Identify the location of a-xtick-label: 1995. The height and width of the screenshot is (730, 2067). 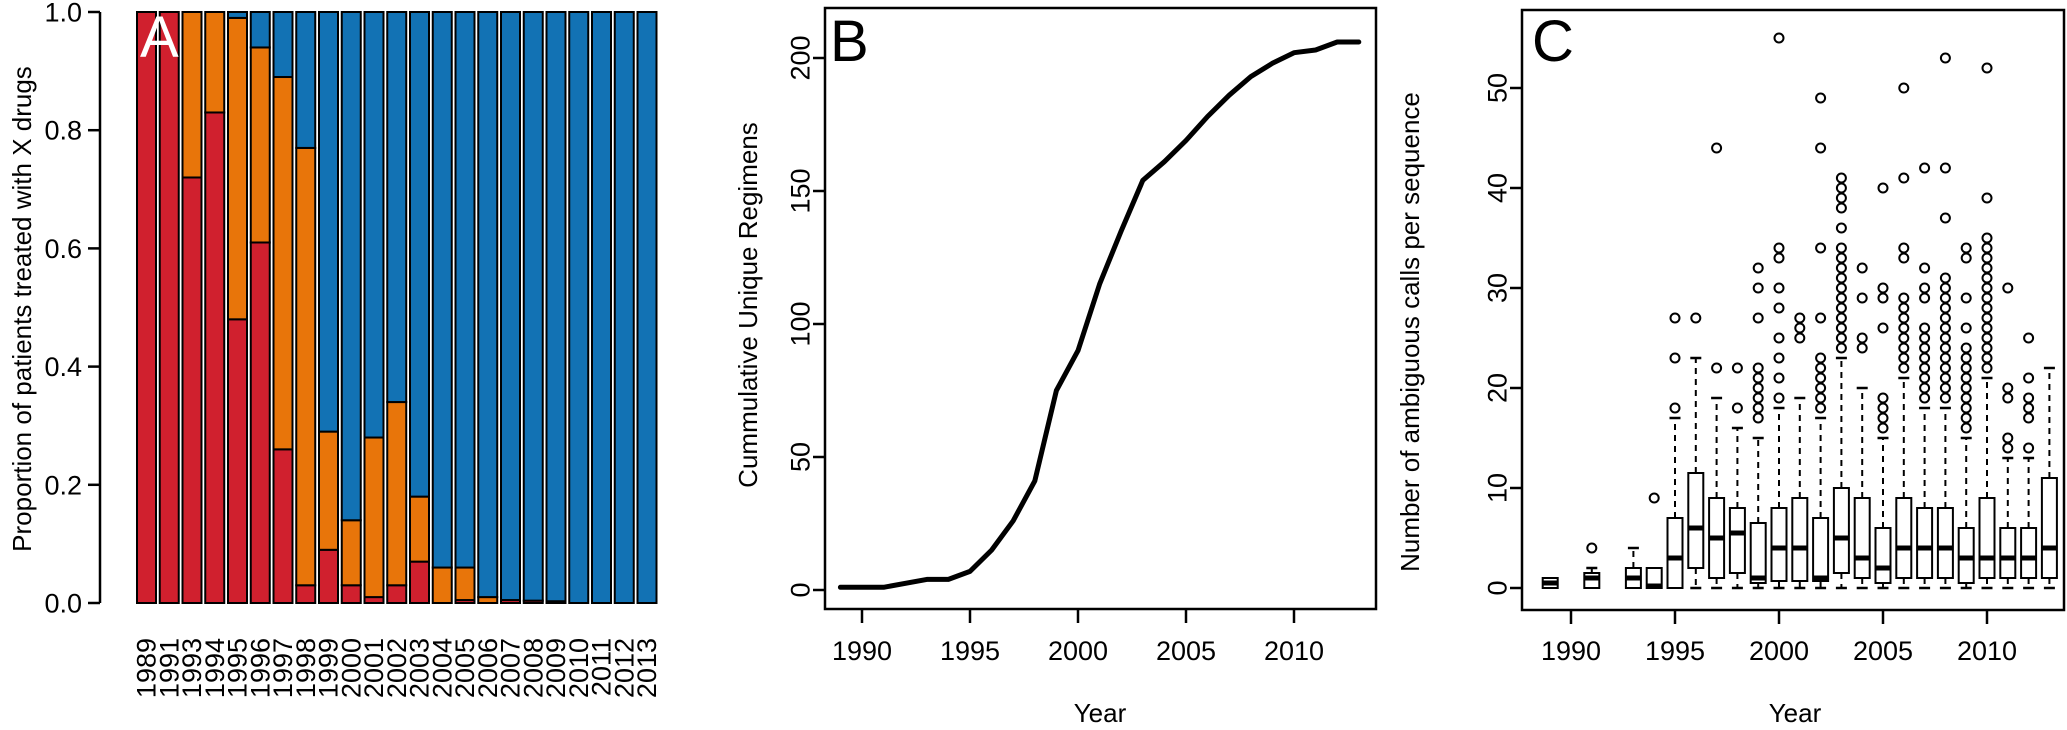
(238, 668).